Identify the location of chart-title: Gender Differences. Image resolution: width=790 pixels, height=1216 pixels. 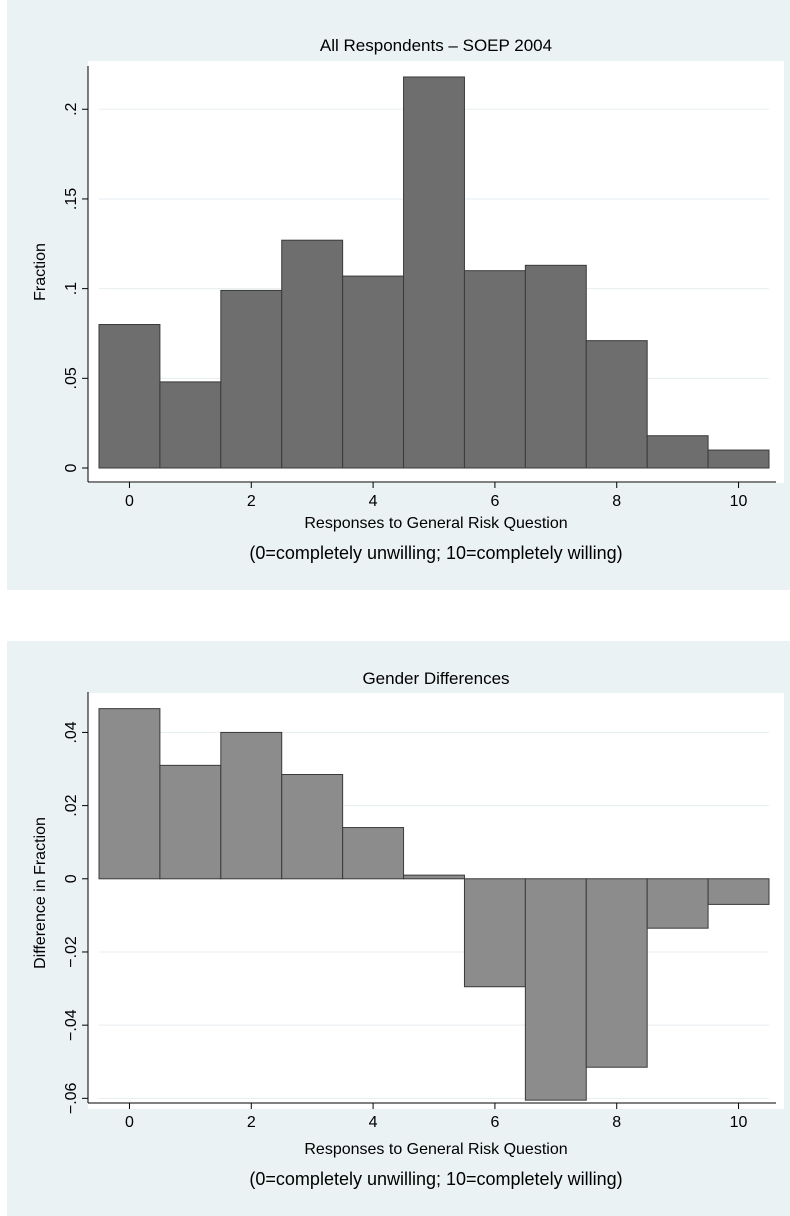
(435, 678).